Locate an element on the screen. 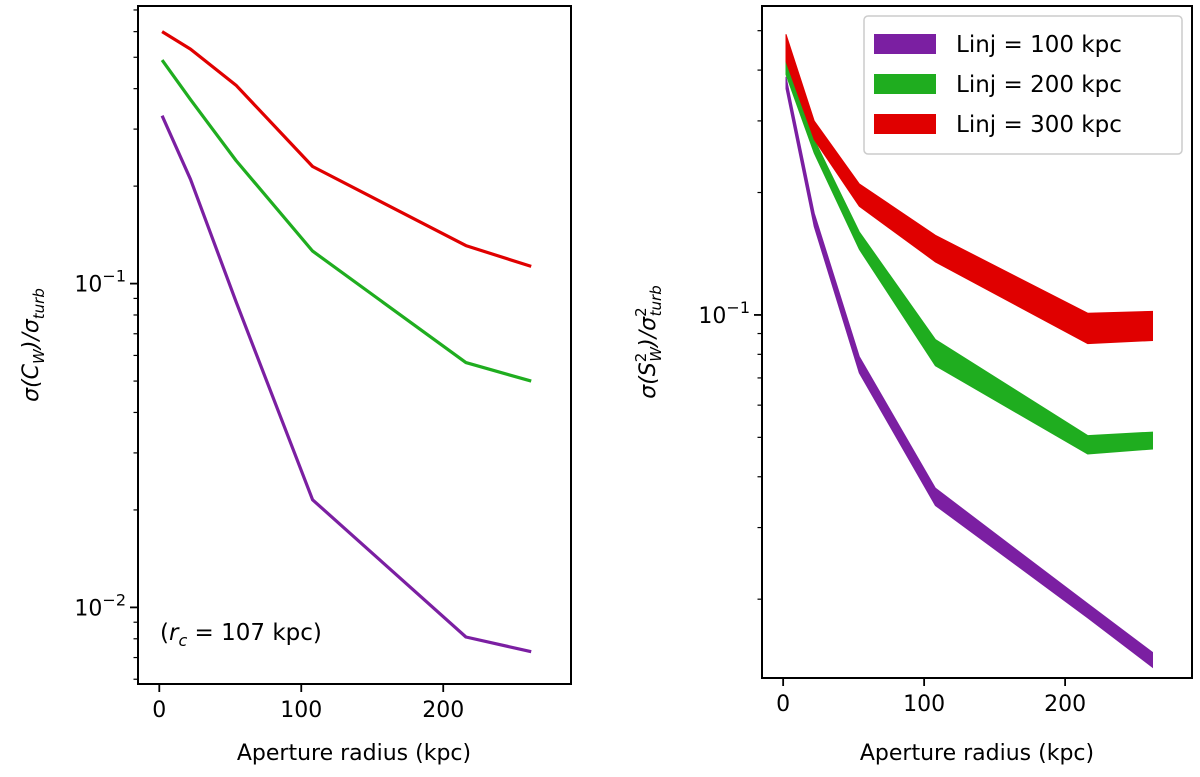 This screenshot has width=1200, height=777. right-y-label-main: σ(S is located at coordinates (648, 380).